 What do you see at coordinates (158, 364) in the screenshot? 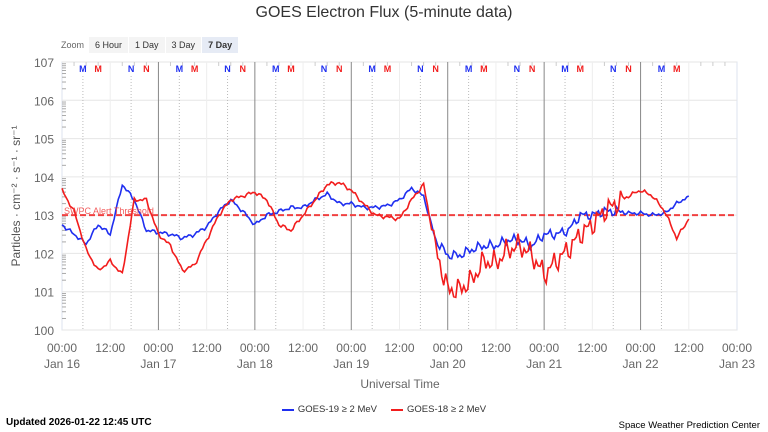
I see `x-tick-date: Jan 17` at bounding box center [158, 364].